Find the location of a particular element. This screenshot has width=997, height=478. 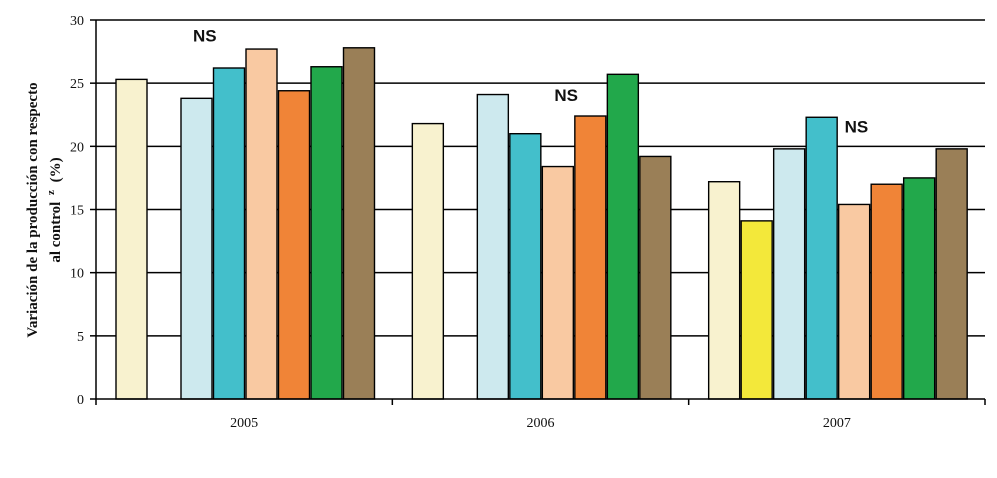

x-tick-labels: 2005 2006 2007 is located at coordinates (540, 423).